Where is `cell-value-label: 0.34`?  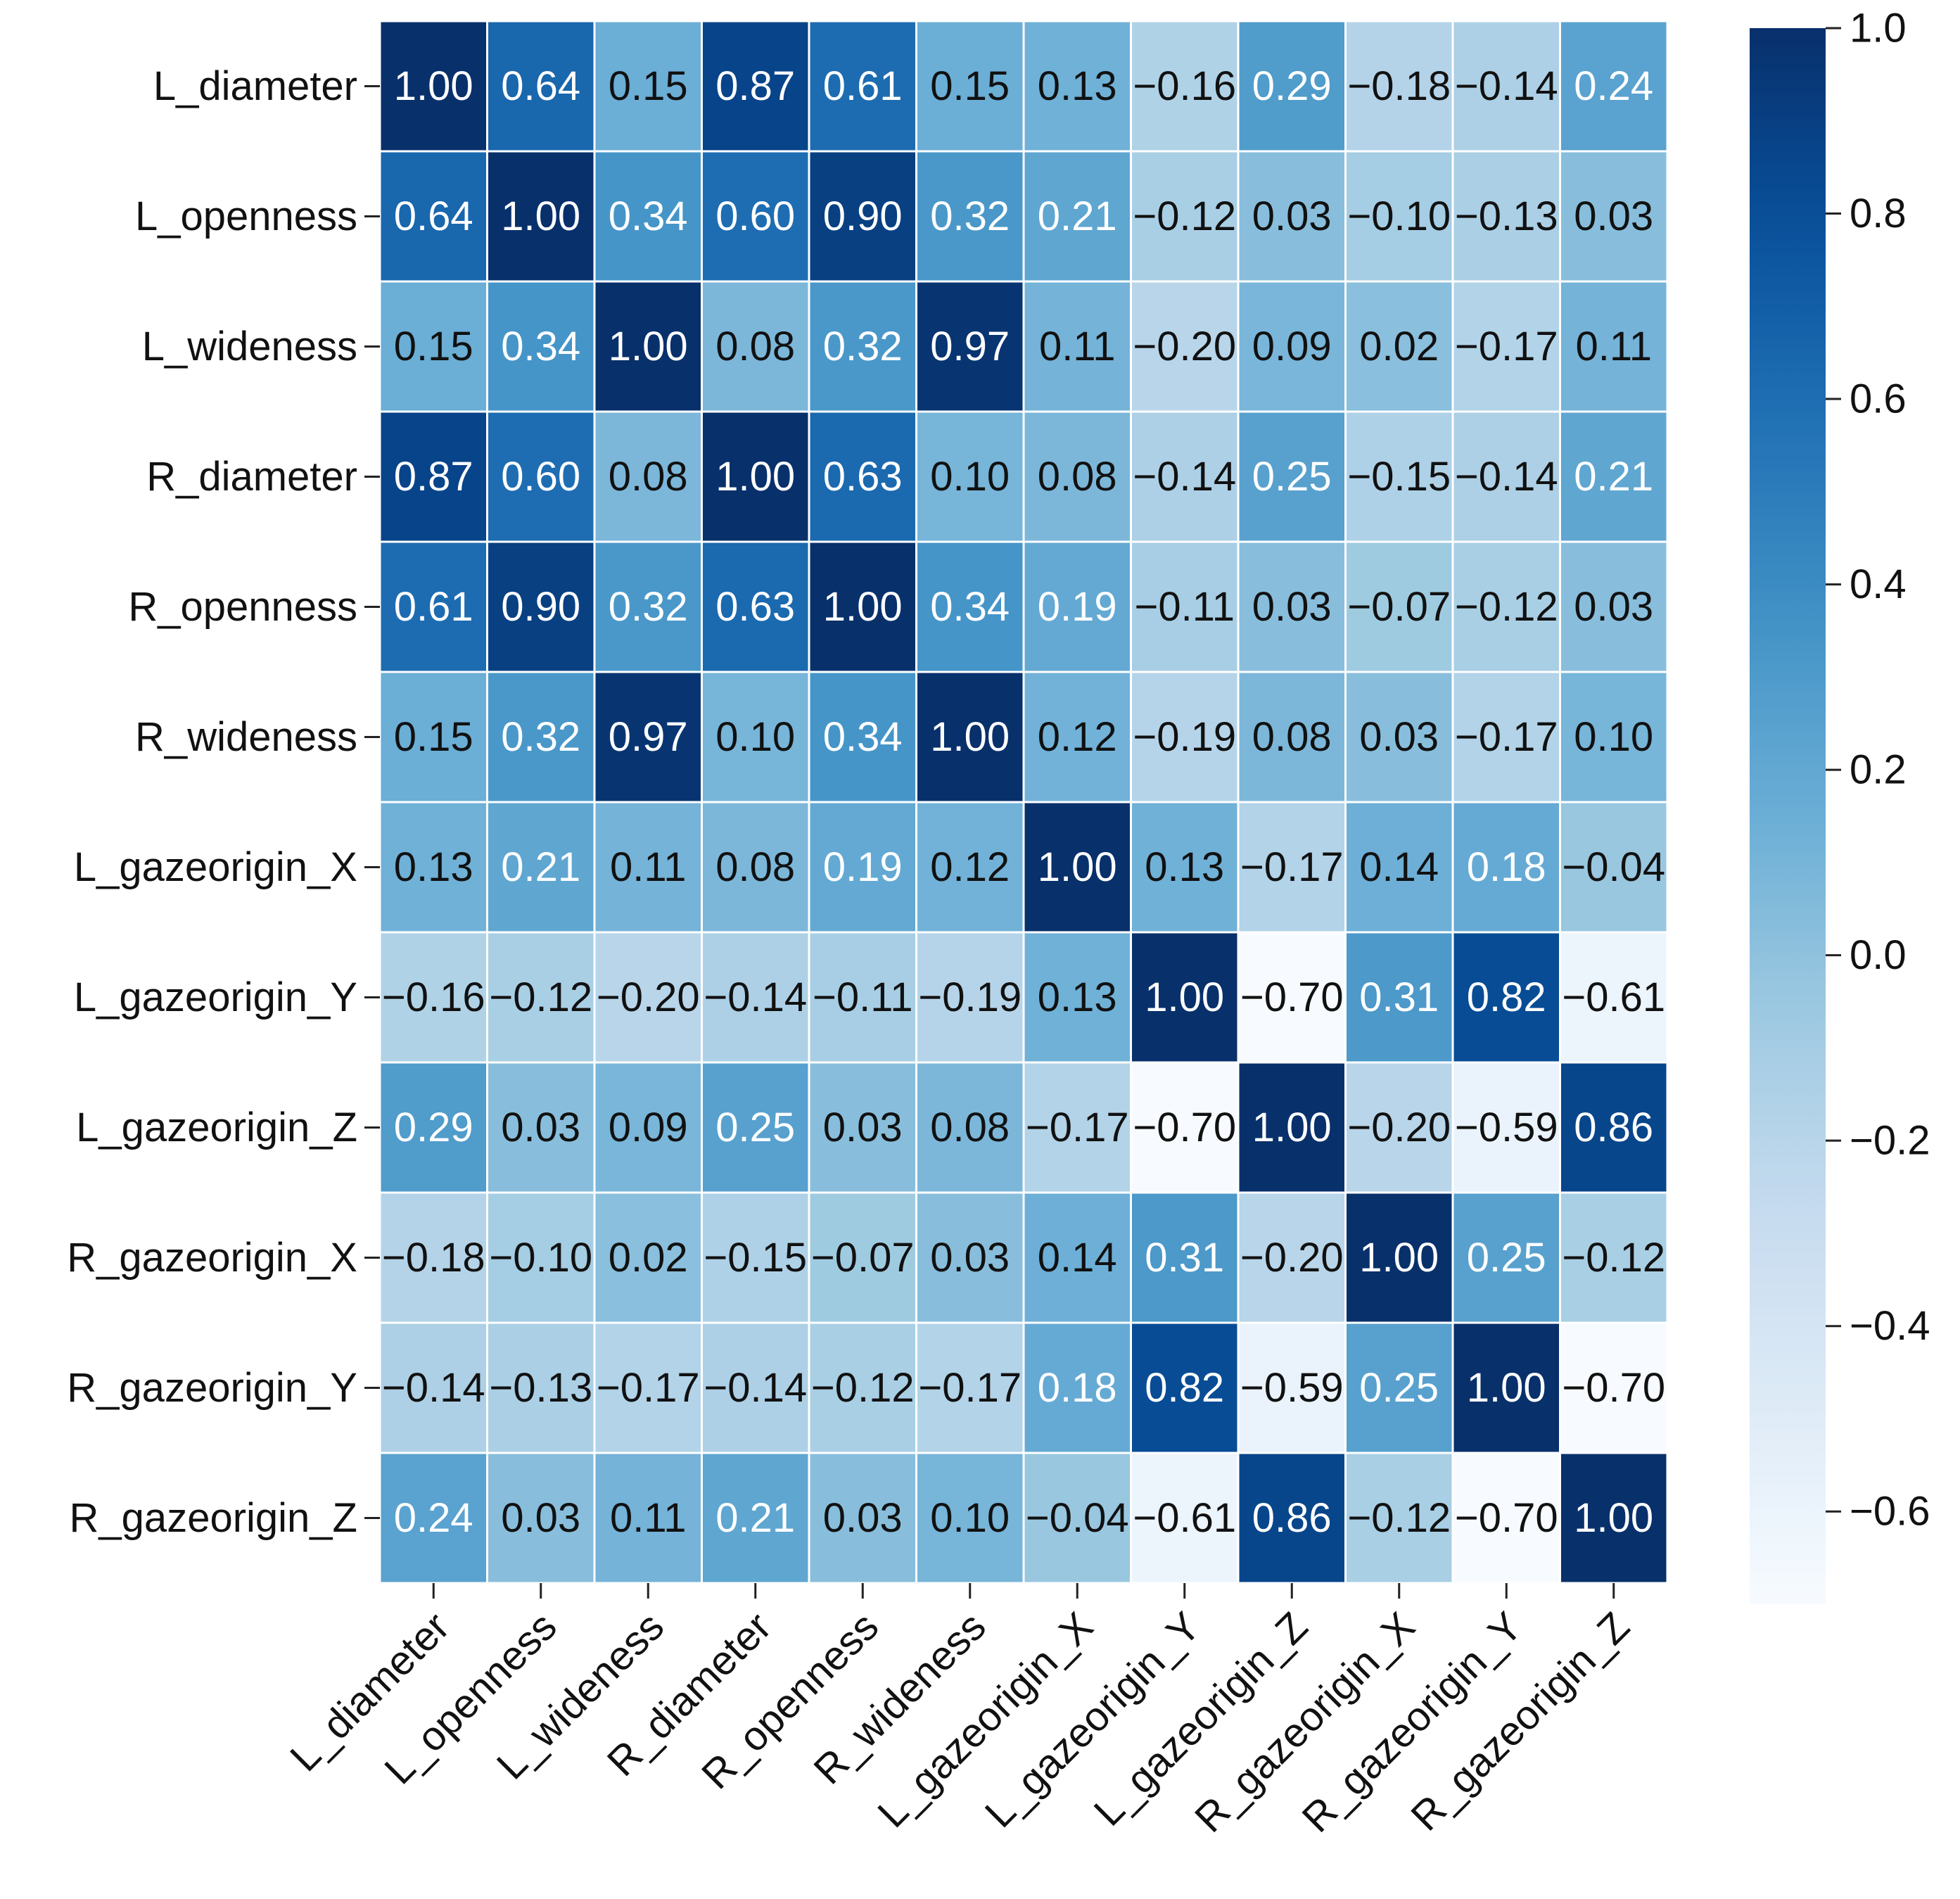 cell-value-label: 0.34 is located at coordinates (863, 737).